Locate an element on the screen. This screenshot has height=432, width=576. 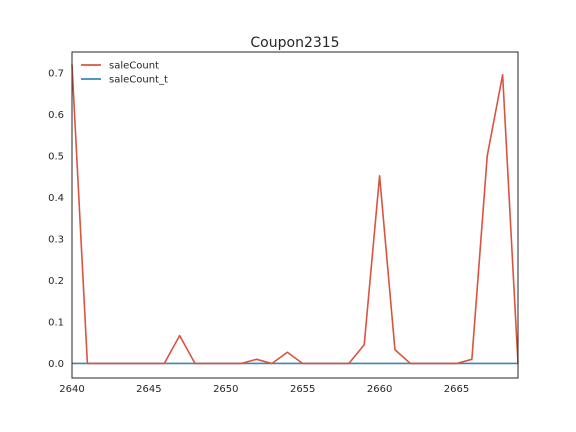
y-tick-label: 0.1 is located at coordinates (56, 322).